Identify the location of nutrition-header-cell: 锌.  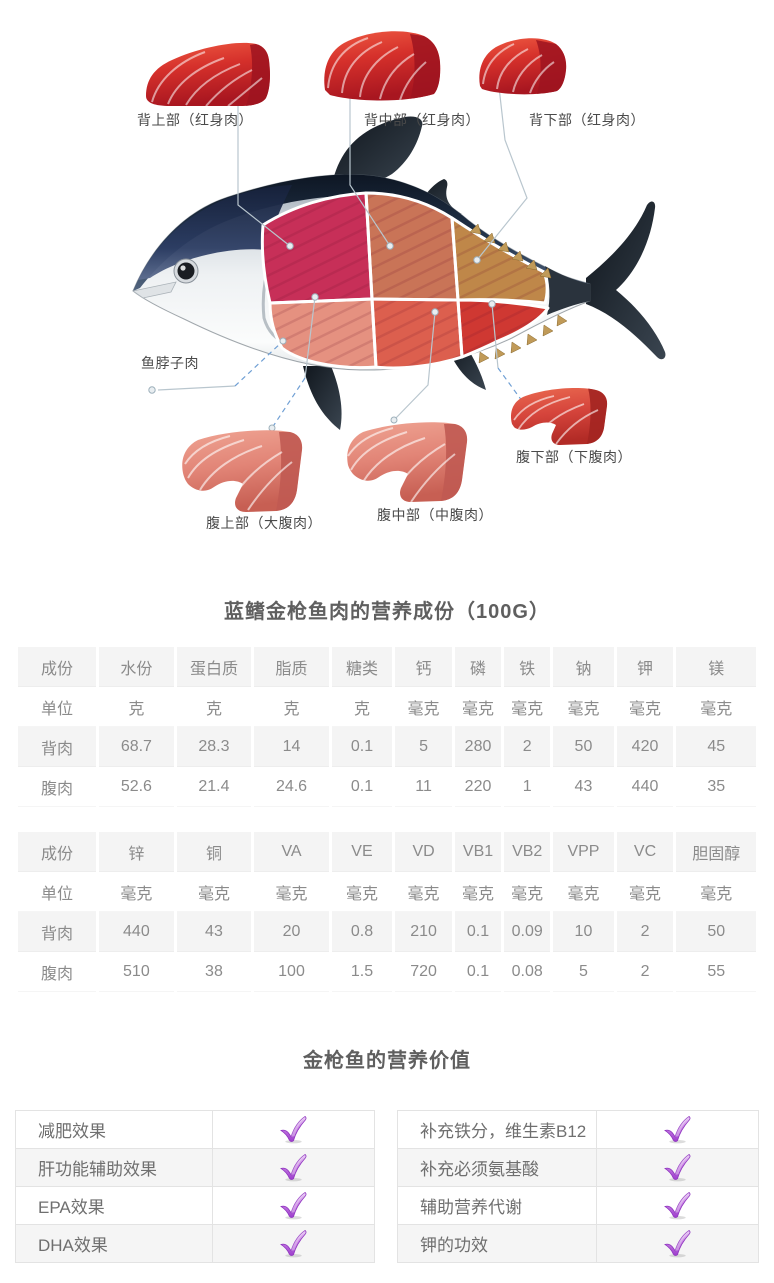
(136, 852).